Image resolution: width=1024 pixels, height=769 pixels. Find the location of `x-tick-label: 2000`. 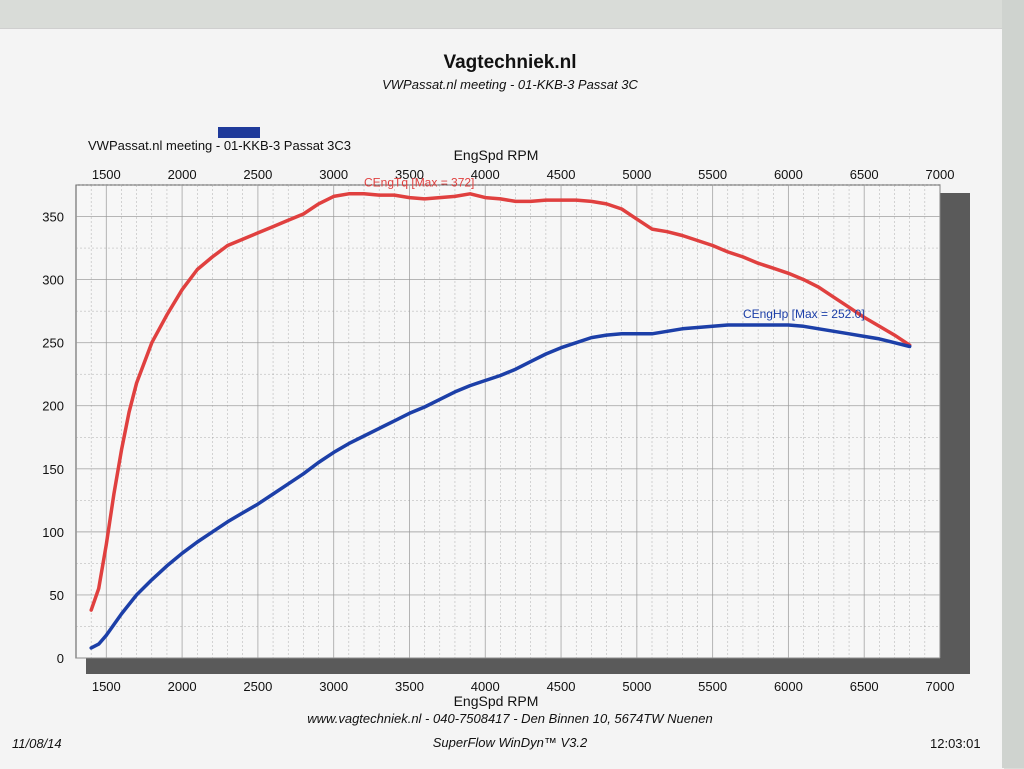

x-tick-label: 2000 is located at coordinates (182, 686).